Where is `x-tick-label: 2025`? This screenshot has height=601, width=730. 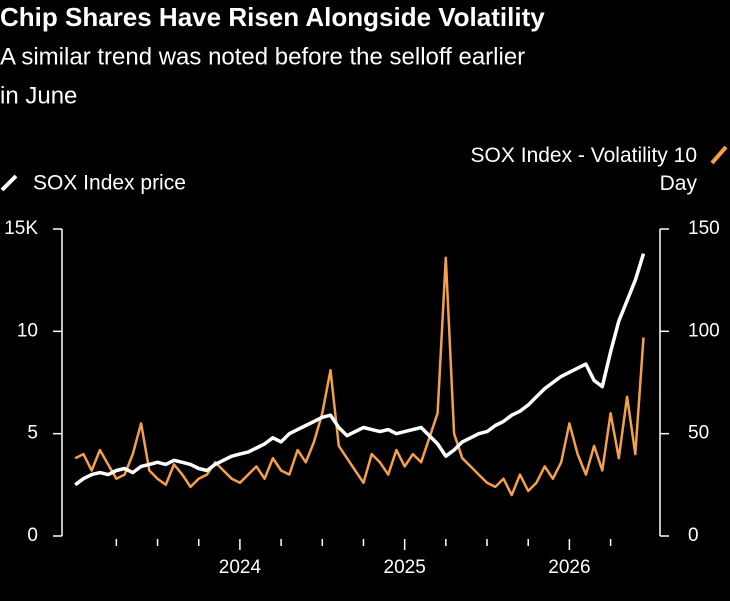 x-tick-label: 2025 is located at coordinates (405, 567).